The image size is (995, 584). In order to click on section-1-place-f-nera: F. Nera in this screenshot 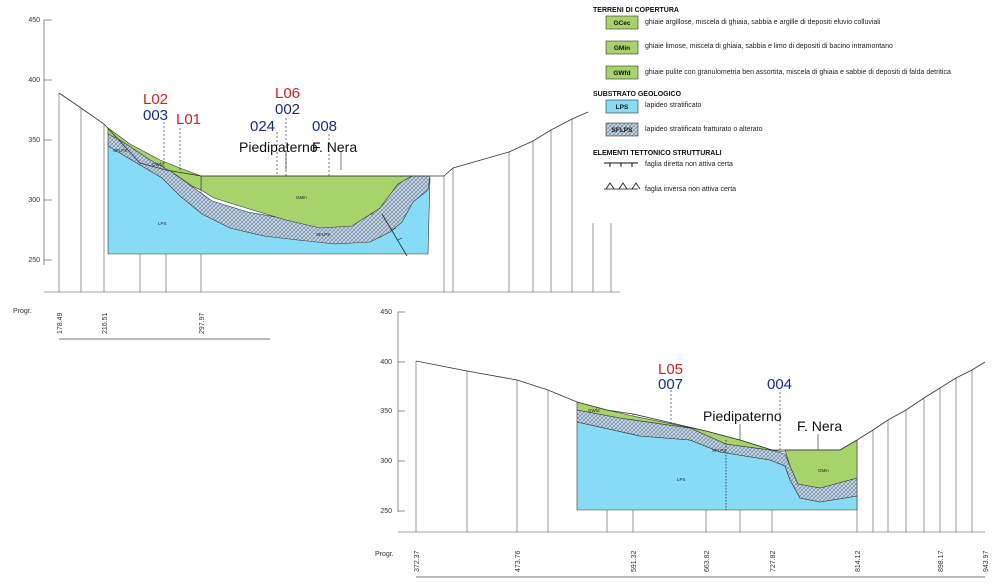, I will do `click(334, 147)`.